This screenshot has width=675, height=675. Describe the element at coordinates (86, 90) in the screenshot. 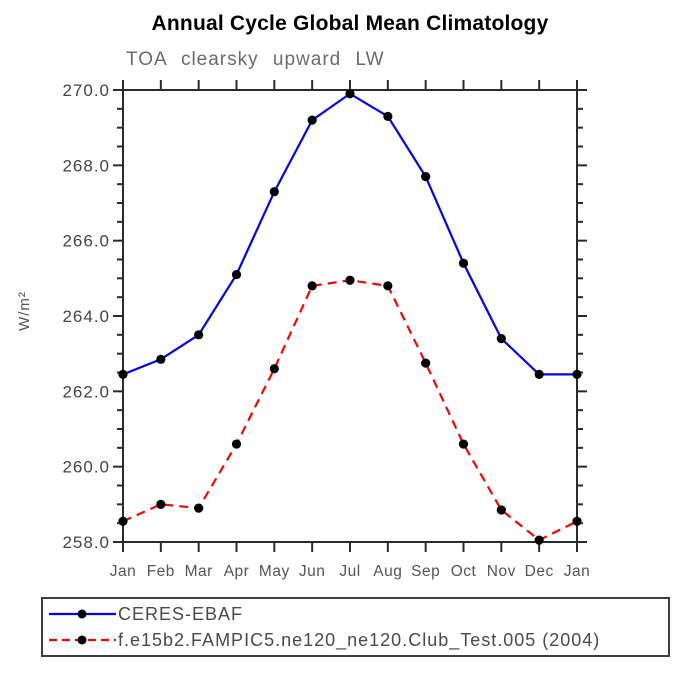

I see `y-tick-label: 270.0` at that location.